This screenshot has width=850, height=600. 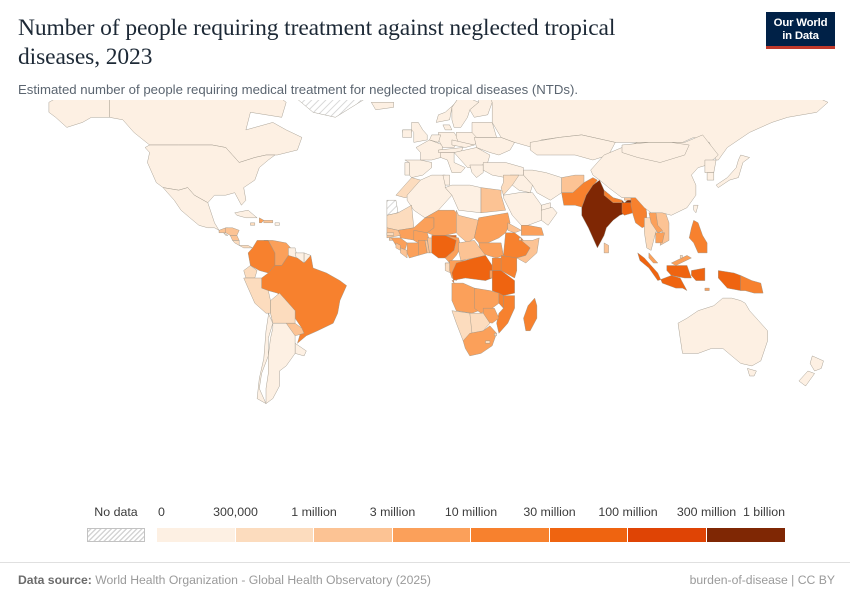 What do you see at coordinates (476, 171) in the screenshot?
I see `country-greece` at bounding box center [476, 171].